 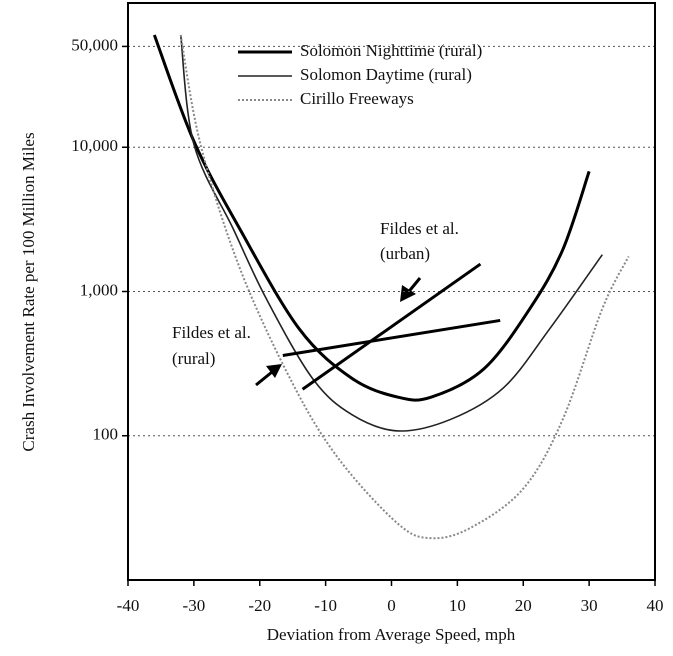 What do you see at coordinates (357, 98) in the screenshot?
I see `legend-label: Cirillo Freeways` at bounding box center [357, 98].